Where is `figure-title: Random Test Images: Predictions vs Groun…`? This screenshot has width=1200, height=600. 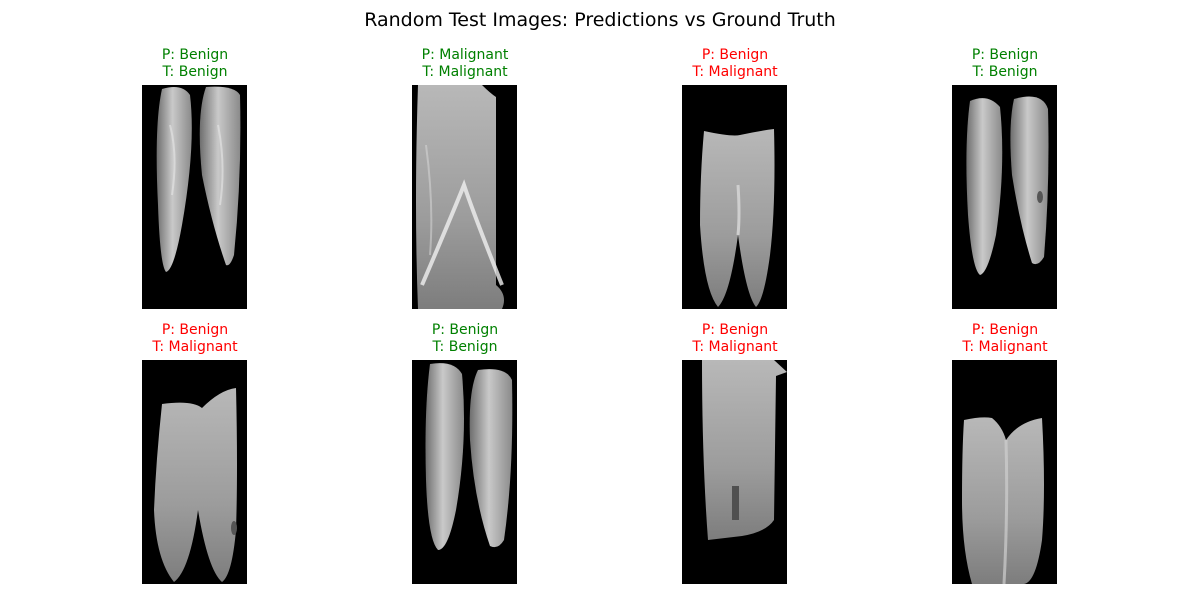
figure-title: Random Test Images: Predictions vs Groun… is located at coordinates (600, 20).